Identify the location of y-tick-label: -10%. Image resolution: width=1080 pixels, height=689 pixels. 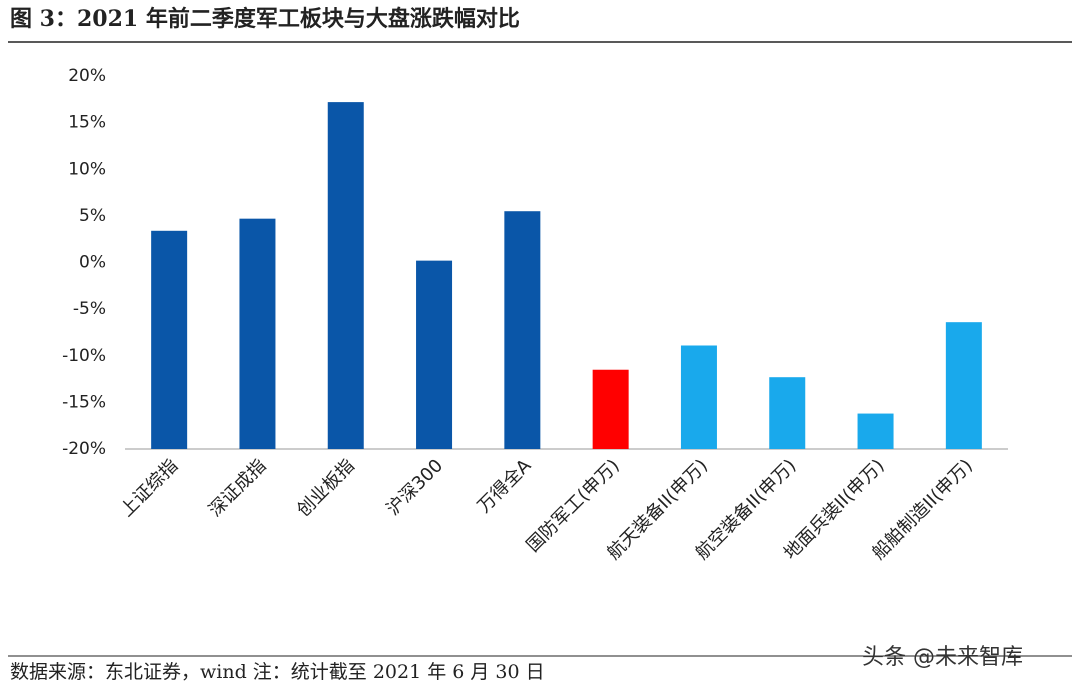
(84, 356).